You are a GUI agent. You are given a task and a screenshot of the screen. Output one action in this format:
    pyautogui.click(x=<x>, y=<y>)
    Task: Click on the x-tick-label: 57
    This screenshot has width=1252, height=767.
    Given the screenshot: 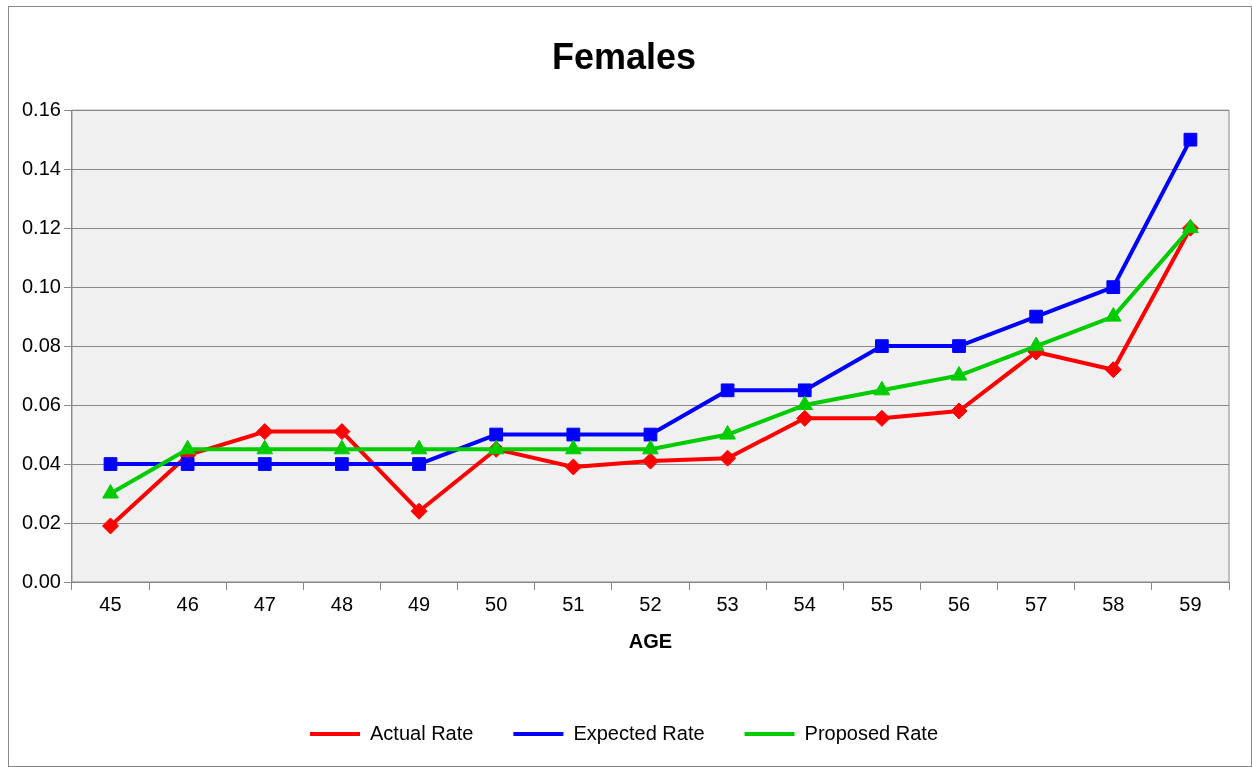 What is the action you would take?
    pyautogui.click(x=1036, y=603)
    